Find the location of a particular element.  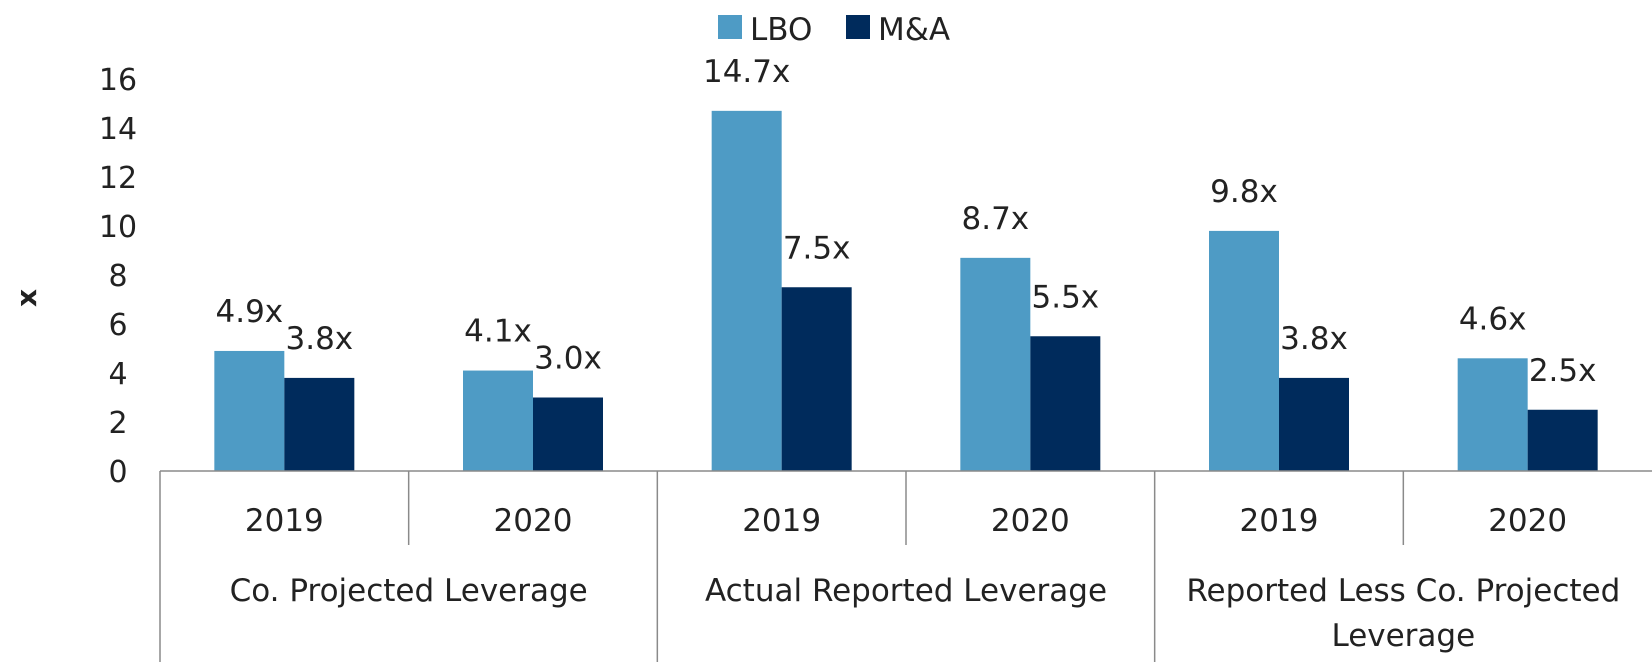

data-label: 2.5x is located at coordinates (1563, 371).